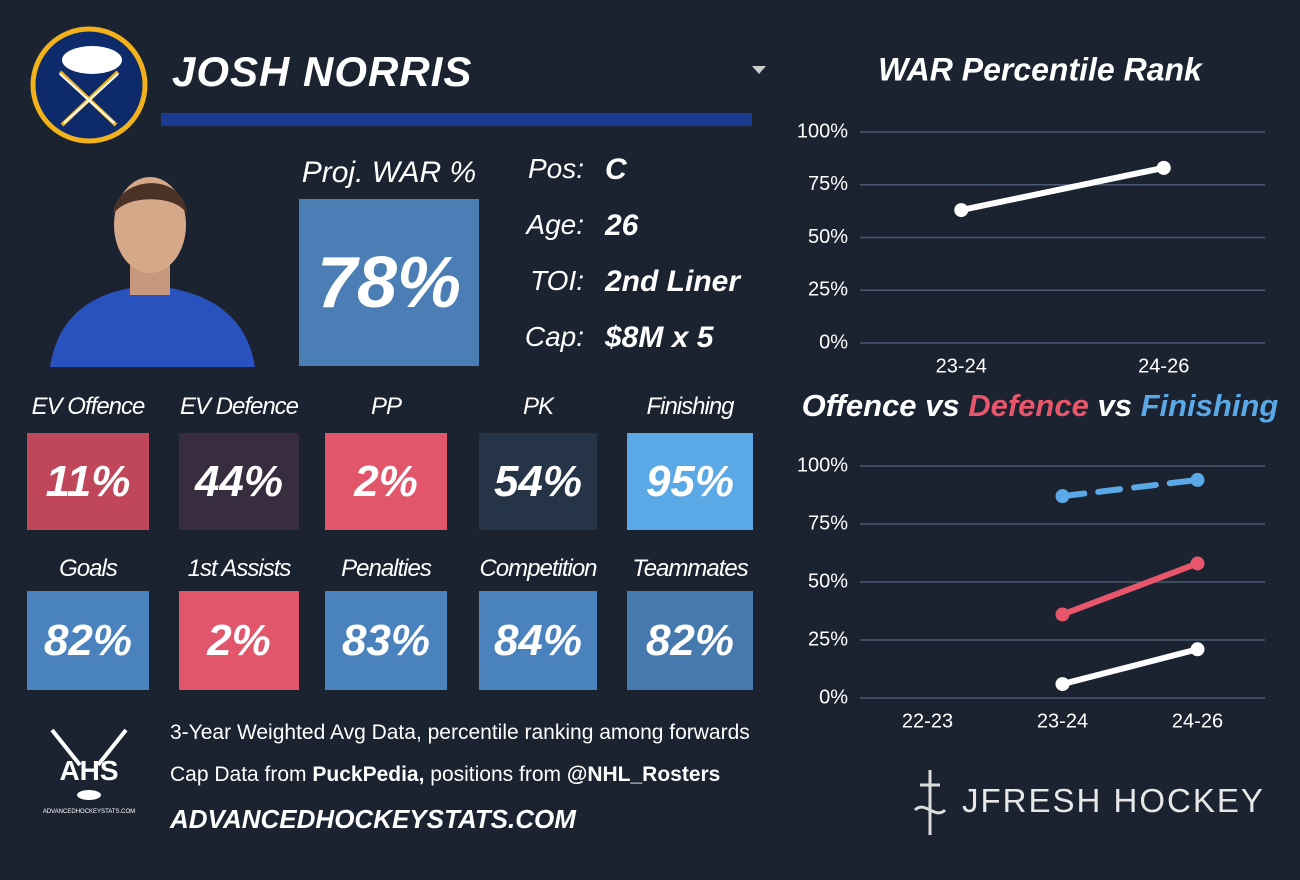  Describe the element at coordinates (1210, 405) in the screenshot. I see `title-part: Finishing` at that location.